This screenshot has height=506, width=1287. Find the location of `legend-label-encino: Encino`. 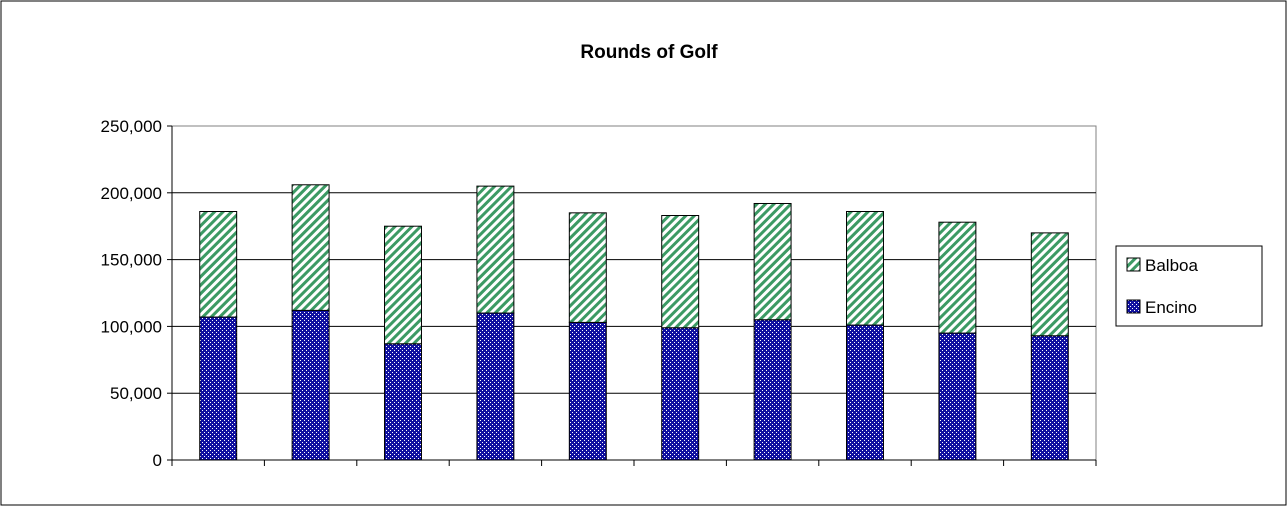

legend-label-encino: Encino is located at coordinates (1171, 307).